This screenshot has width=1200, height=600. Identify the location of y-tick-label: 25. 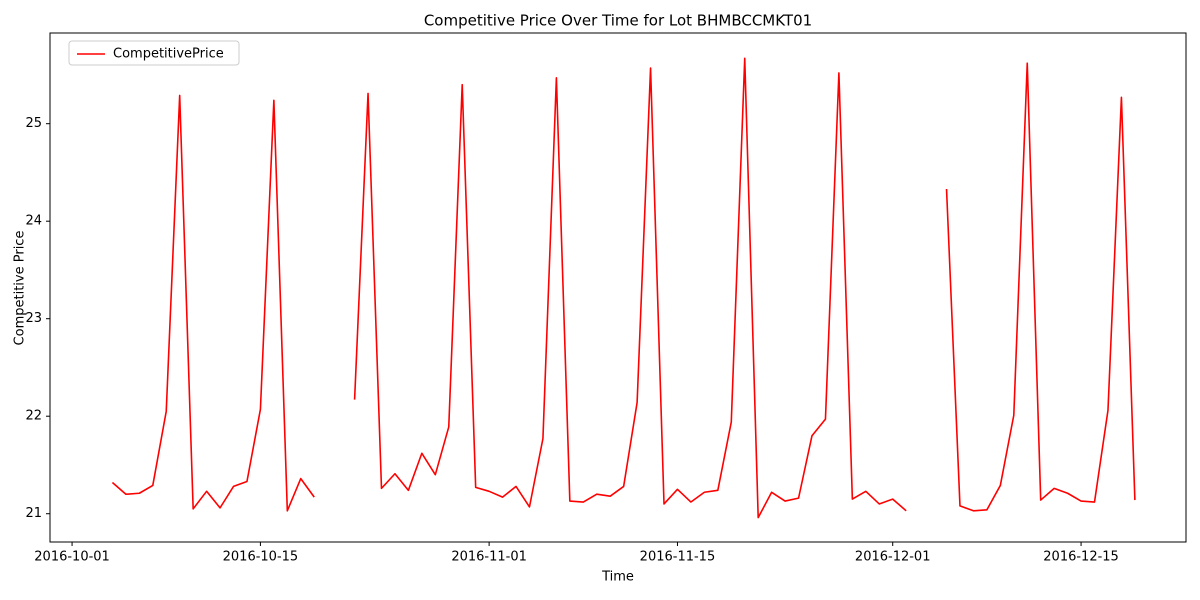
(33, 123).